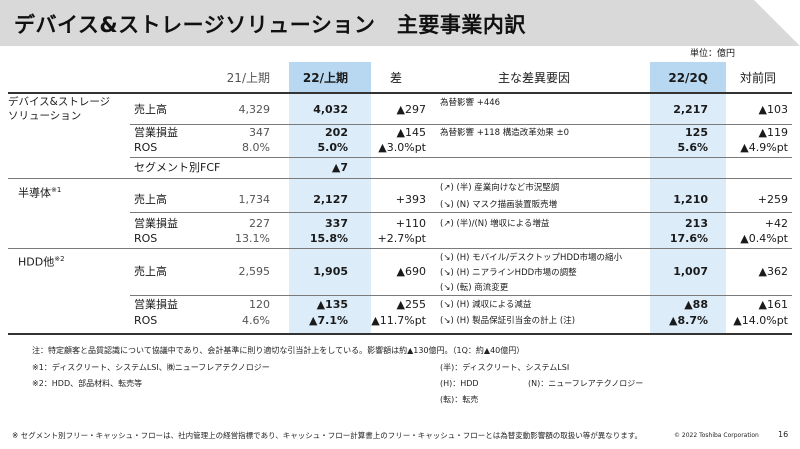 This screenshot has height=449, width=800. I want to click on page-number: 16, so click(783, 434).